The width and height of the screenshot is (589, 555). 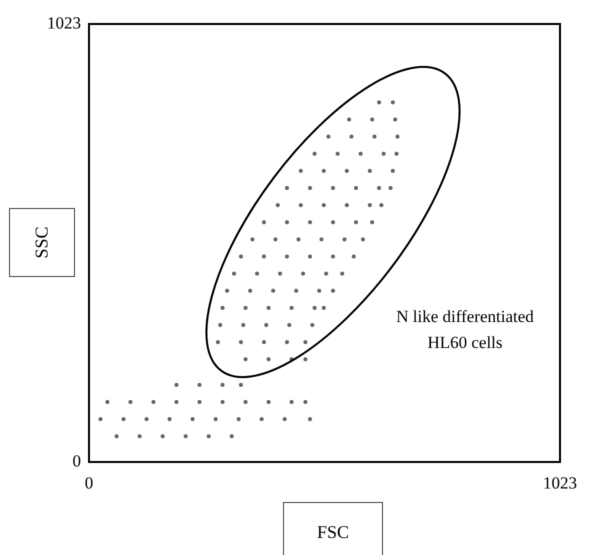 What do you see at coordinates (333, 528) in the screenshot?
I see `x-axis-title: FSC` at bounding box center [333, 528].